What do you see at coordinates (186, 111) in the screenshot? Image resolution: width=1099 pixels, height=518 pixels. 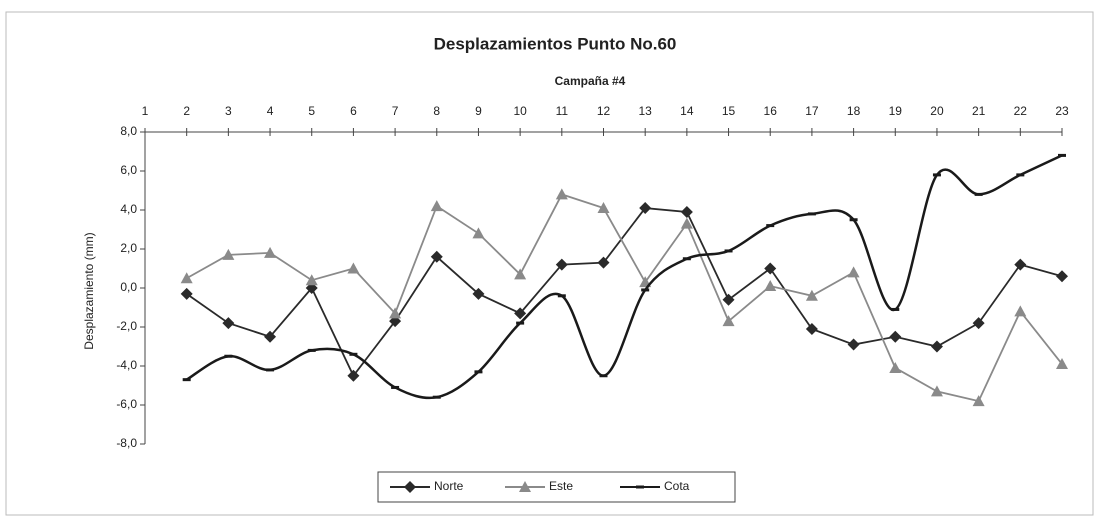 I see `x-tick-label: 2` at bounding box center [186, 111].